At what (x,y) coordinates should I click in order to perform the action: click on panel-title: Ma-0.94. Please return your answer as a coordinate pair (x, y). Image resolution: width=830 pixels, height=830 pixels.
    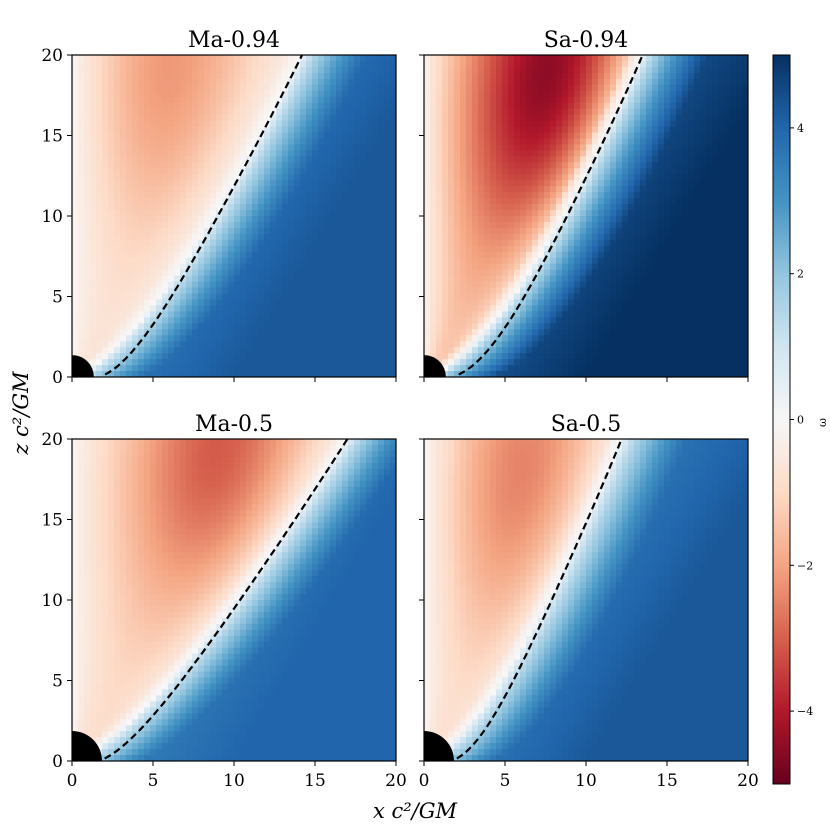
    Looking at the image, I should click on (234, 40).